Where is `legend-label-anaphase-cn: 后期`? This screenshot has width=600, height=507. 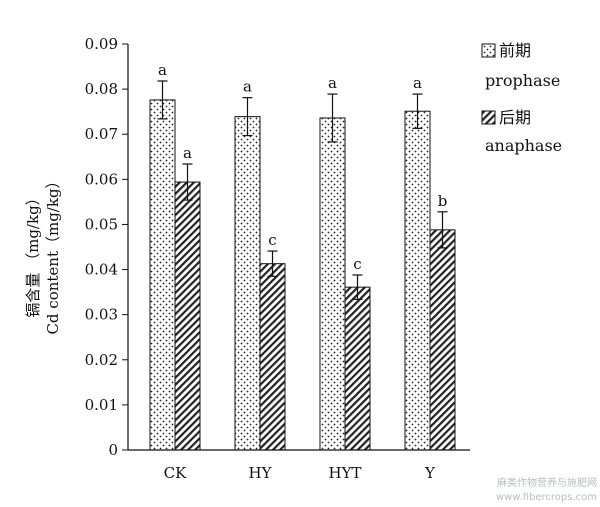
legend-label-anaphase-cn: 后期 is located at coordinates (515, 117).